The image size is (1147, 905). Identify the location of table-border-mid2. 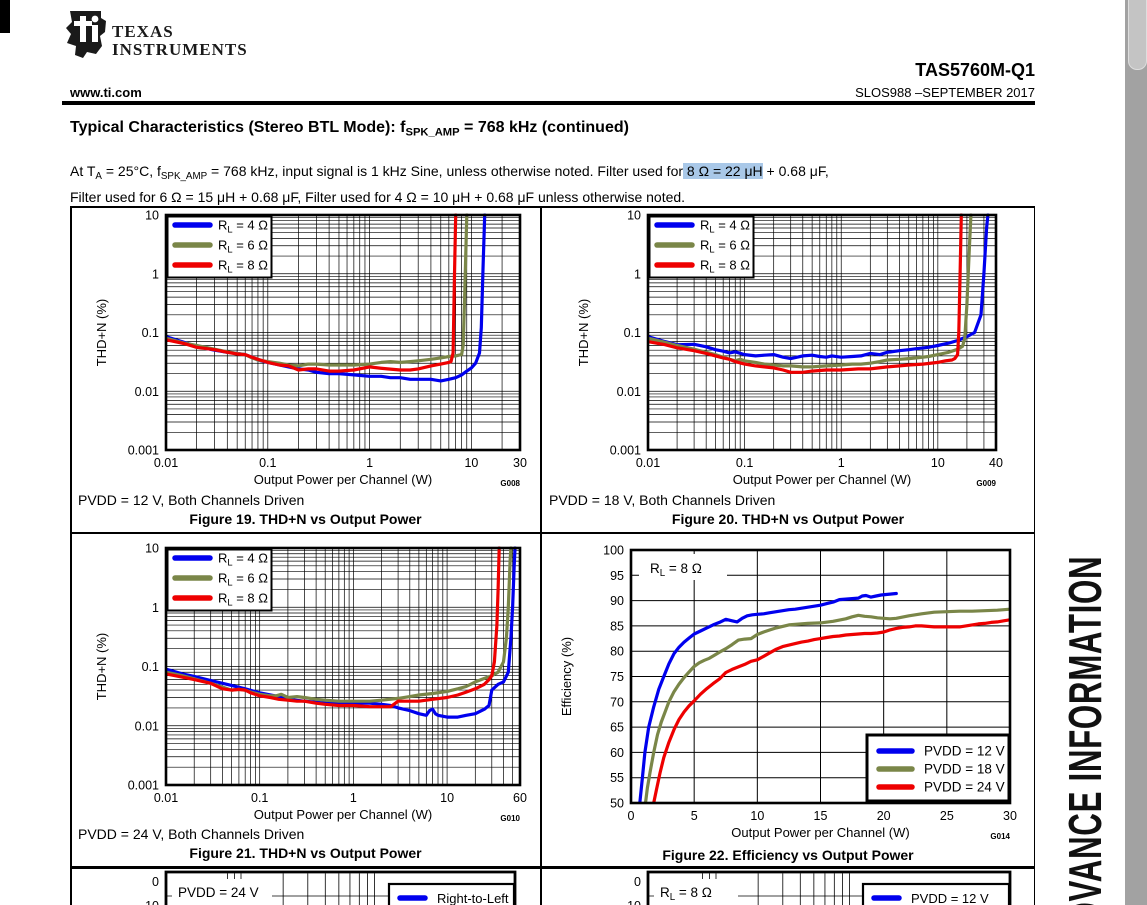
(552, 867).